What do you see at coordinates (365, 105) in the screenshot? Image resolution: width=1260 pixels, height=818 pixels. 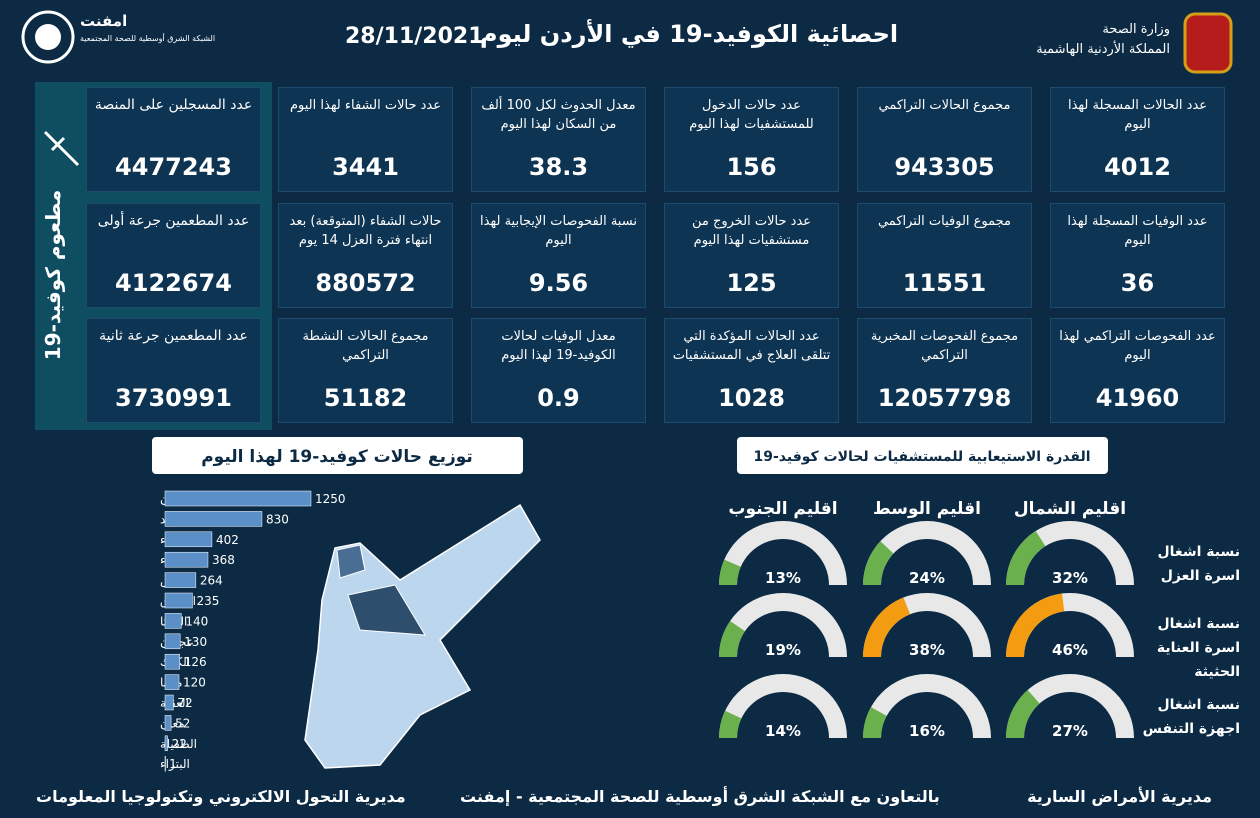 I see `stat-label: عدد حالات الشفاء لهذا اليوم` at bounding box center [365, 105].